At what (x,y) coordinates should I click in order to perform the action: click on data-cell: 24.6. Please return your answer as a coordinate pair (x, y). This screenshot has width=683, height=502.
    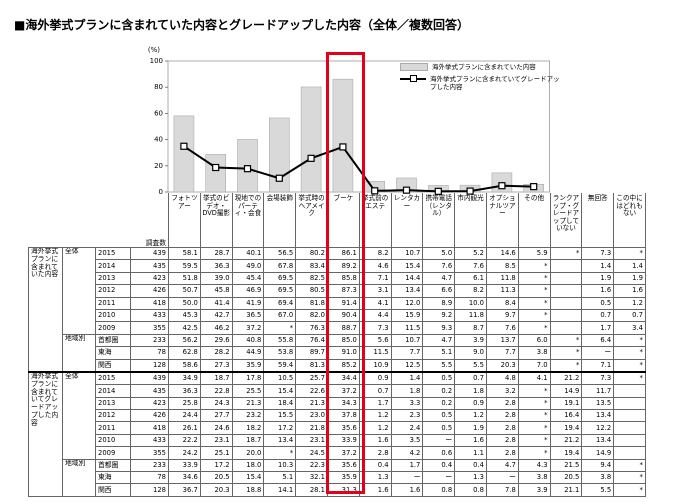
    Looking at the image, I should click on (216, 428).